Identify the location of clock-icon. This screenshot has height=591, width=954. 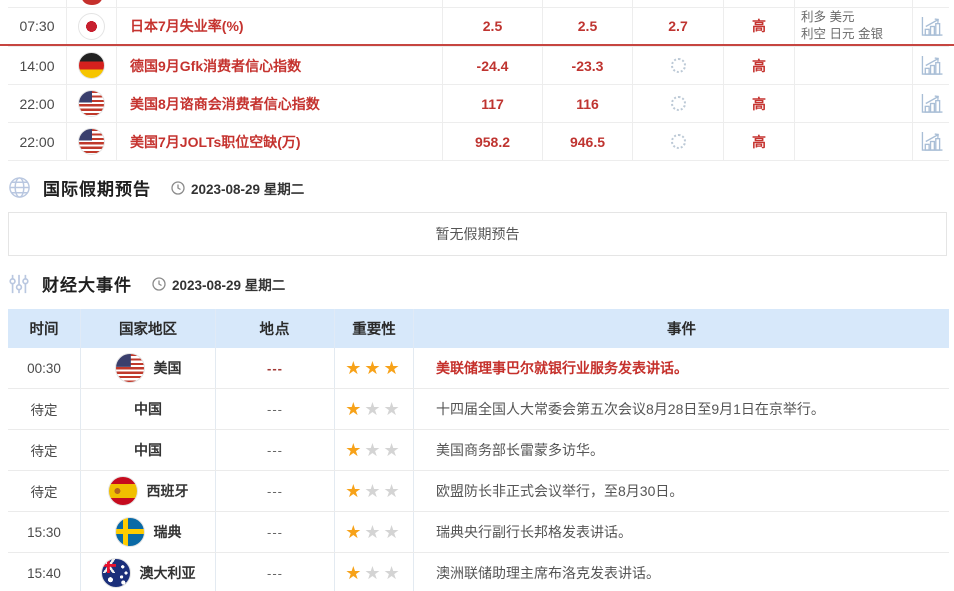
(159, 283).